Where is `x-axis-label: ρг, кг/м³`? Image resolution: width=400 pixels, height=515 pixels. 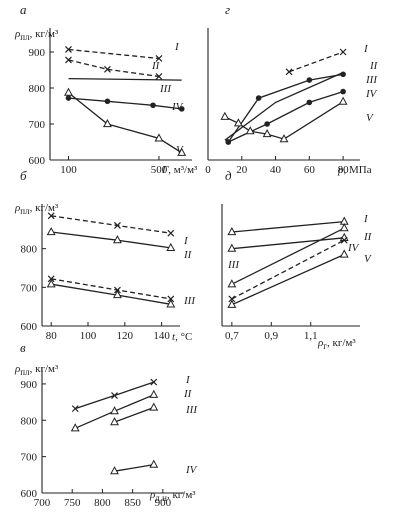
x-axis-label: ρг, кг/м³ is located at coordinates (336, 344).